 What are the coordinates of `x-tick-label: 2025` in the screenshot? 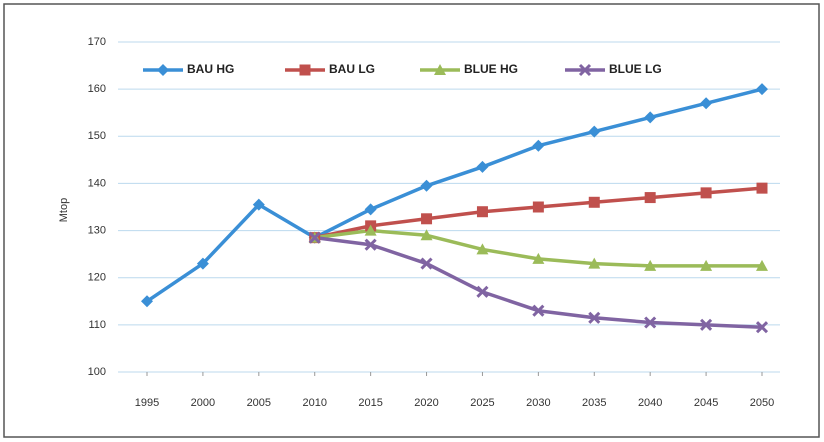 It's located at (482, 403).